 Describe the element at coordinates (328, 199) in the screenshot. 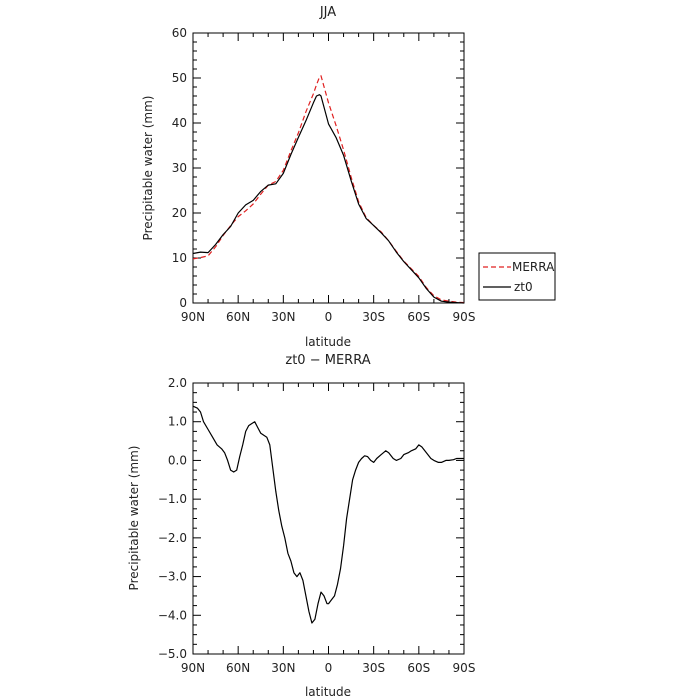

I see `series-line-zt0` at that location.